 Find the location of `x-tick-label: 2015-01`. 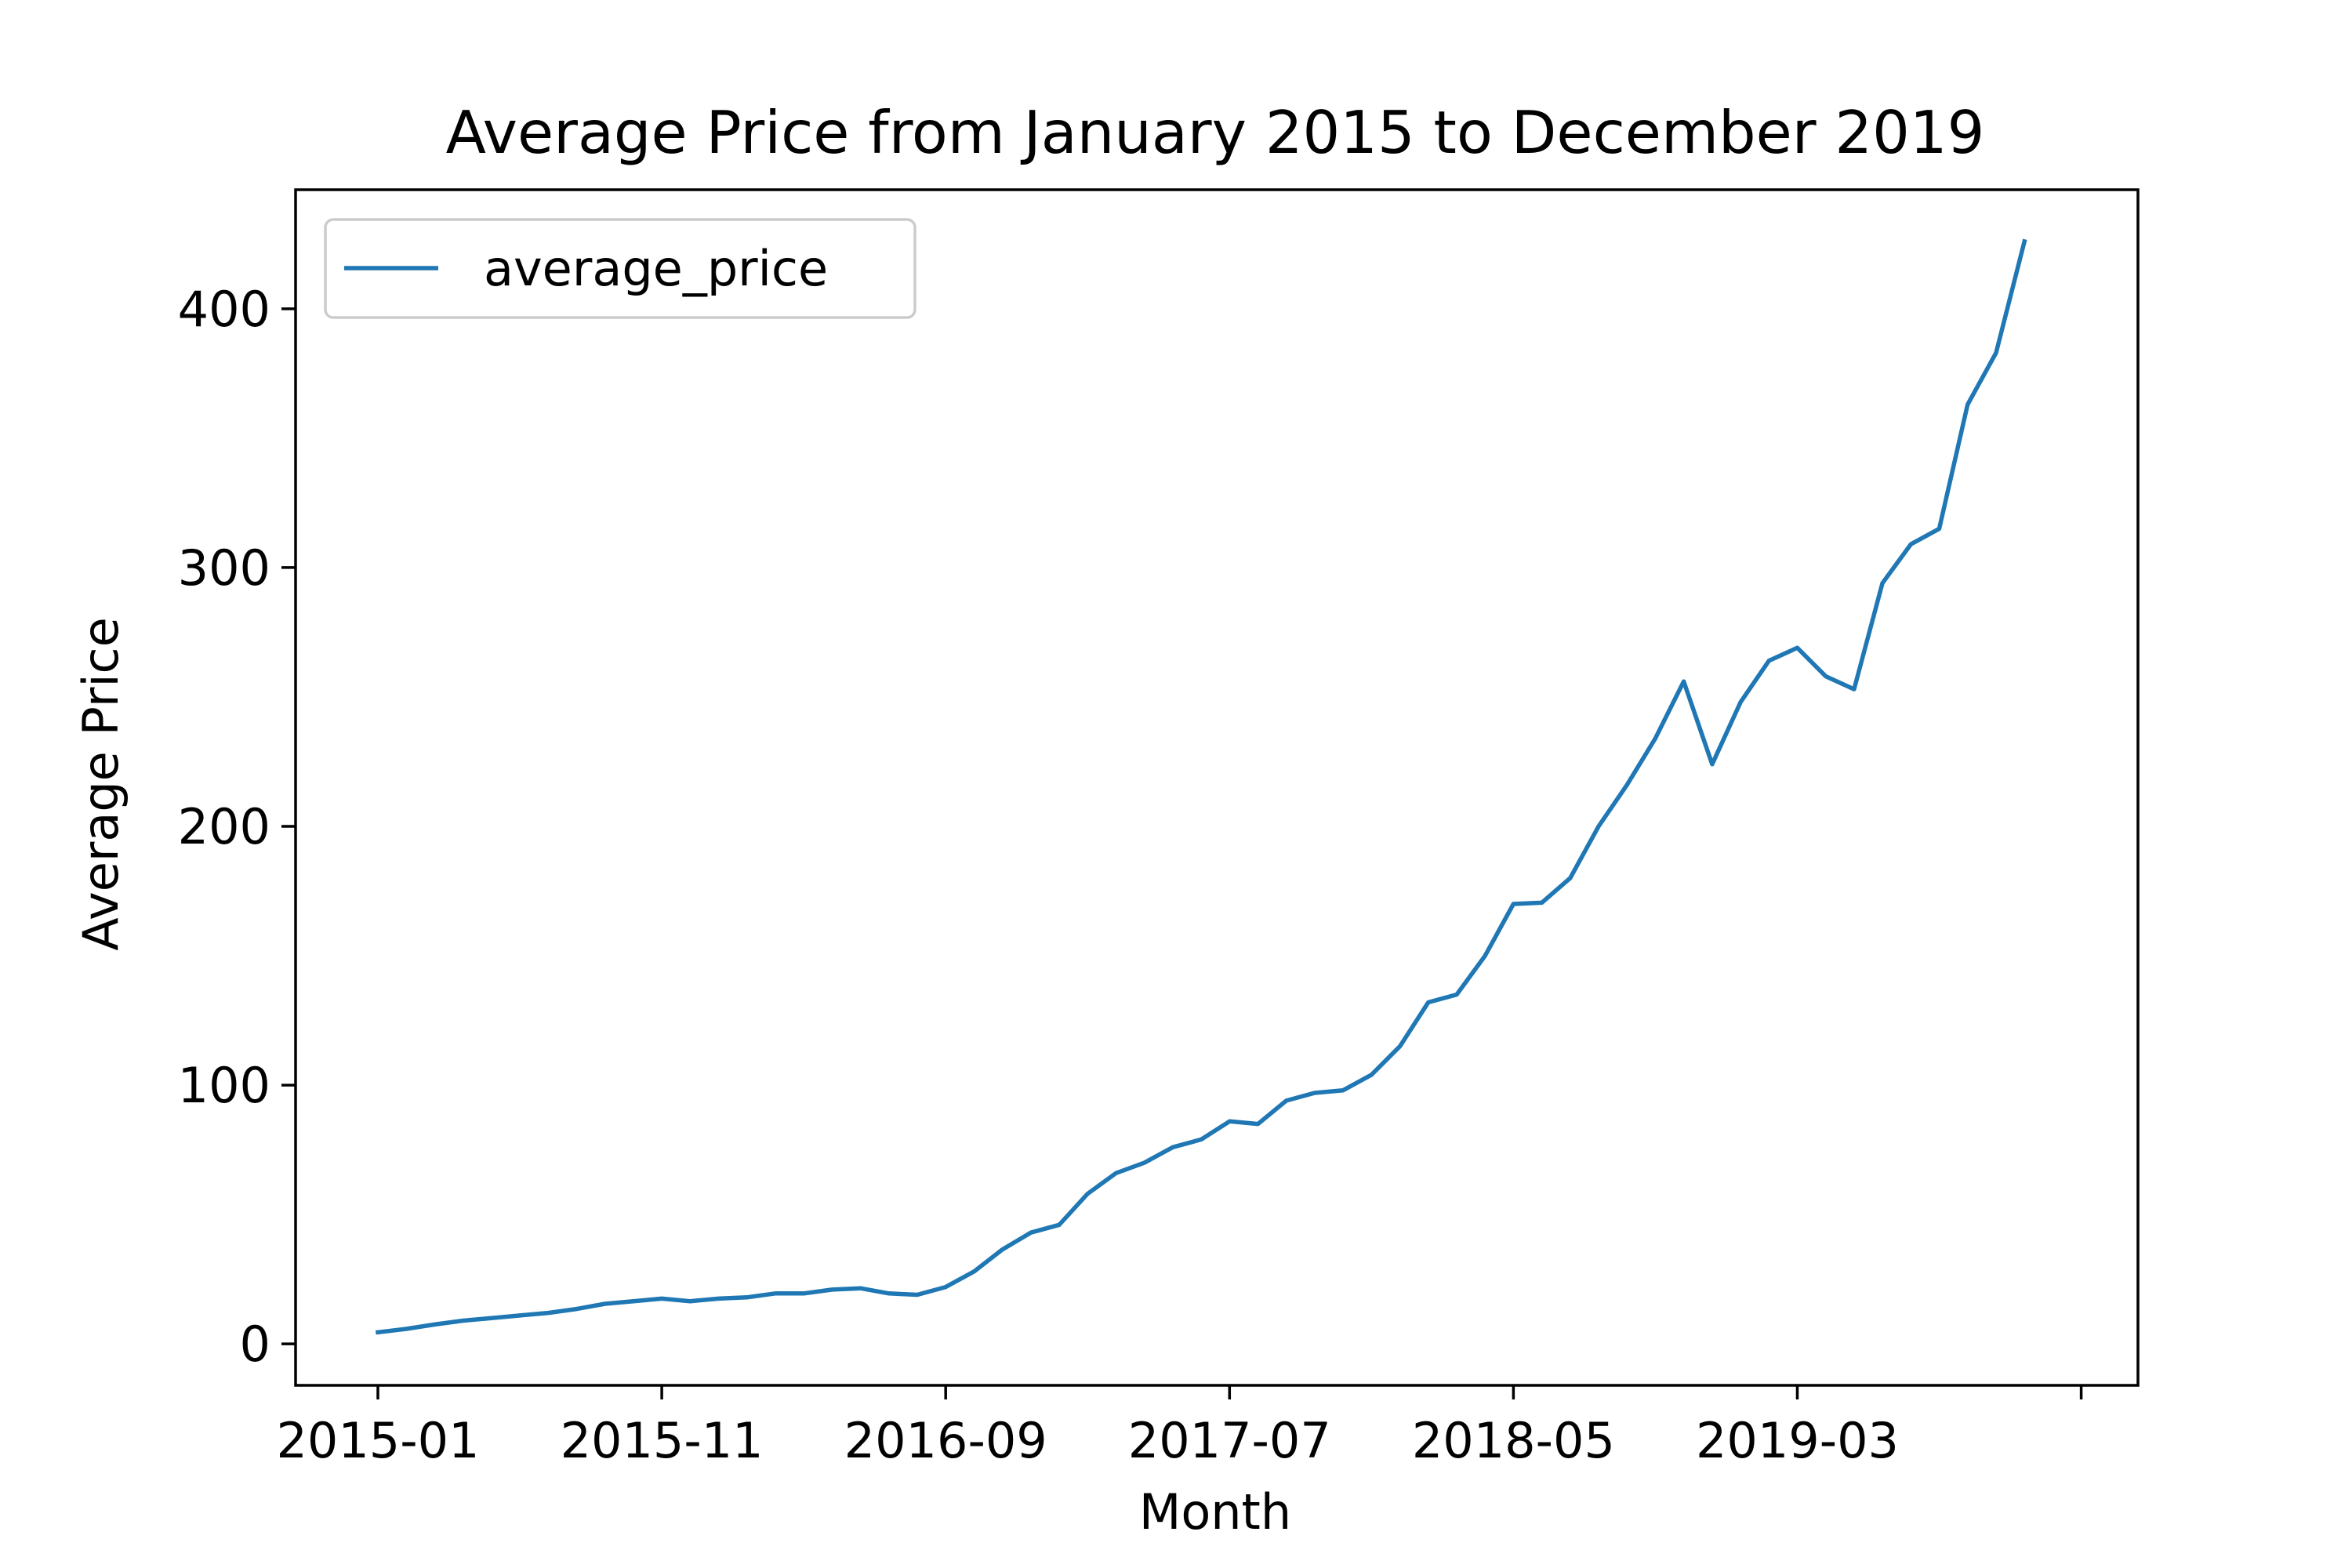

x-tick-label: 2015-01 is located at coordinates (377, 1440).